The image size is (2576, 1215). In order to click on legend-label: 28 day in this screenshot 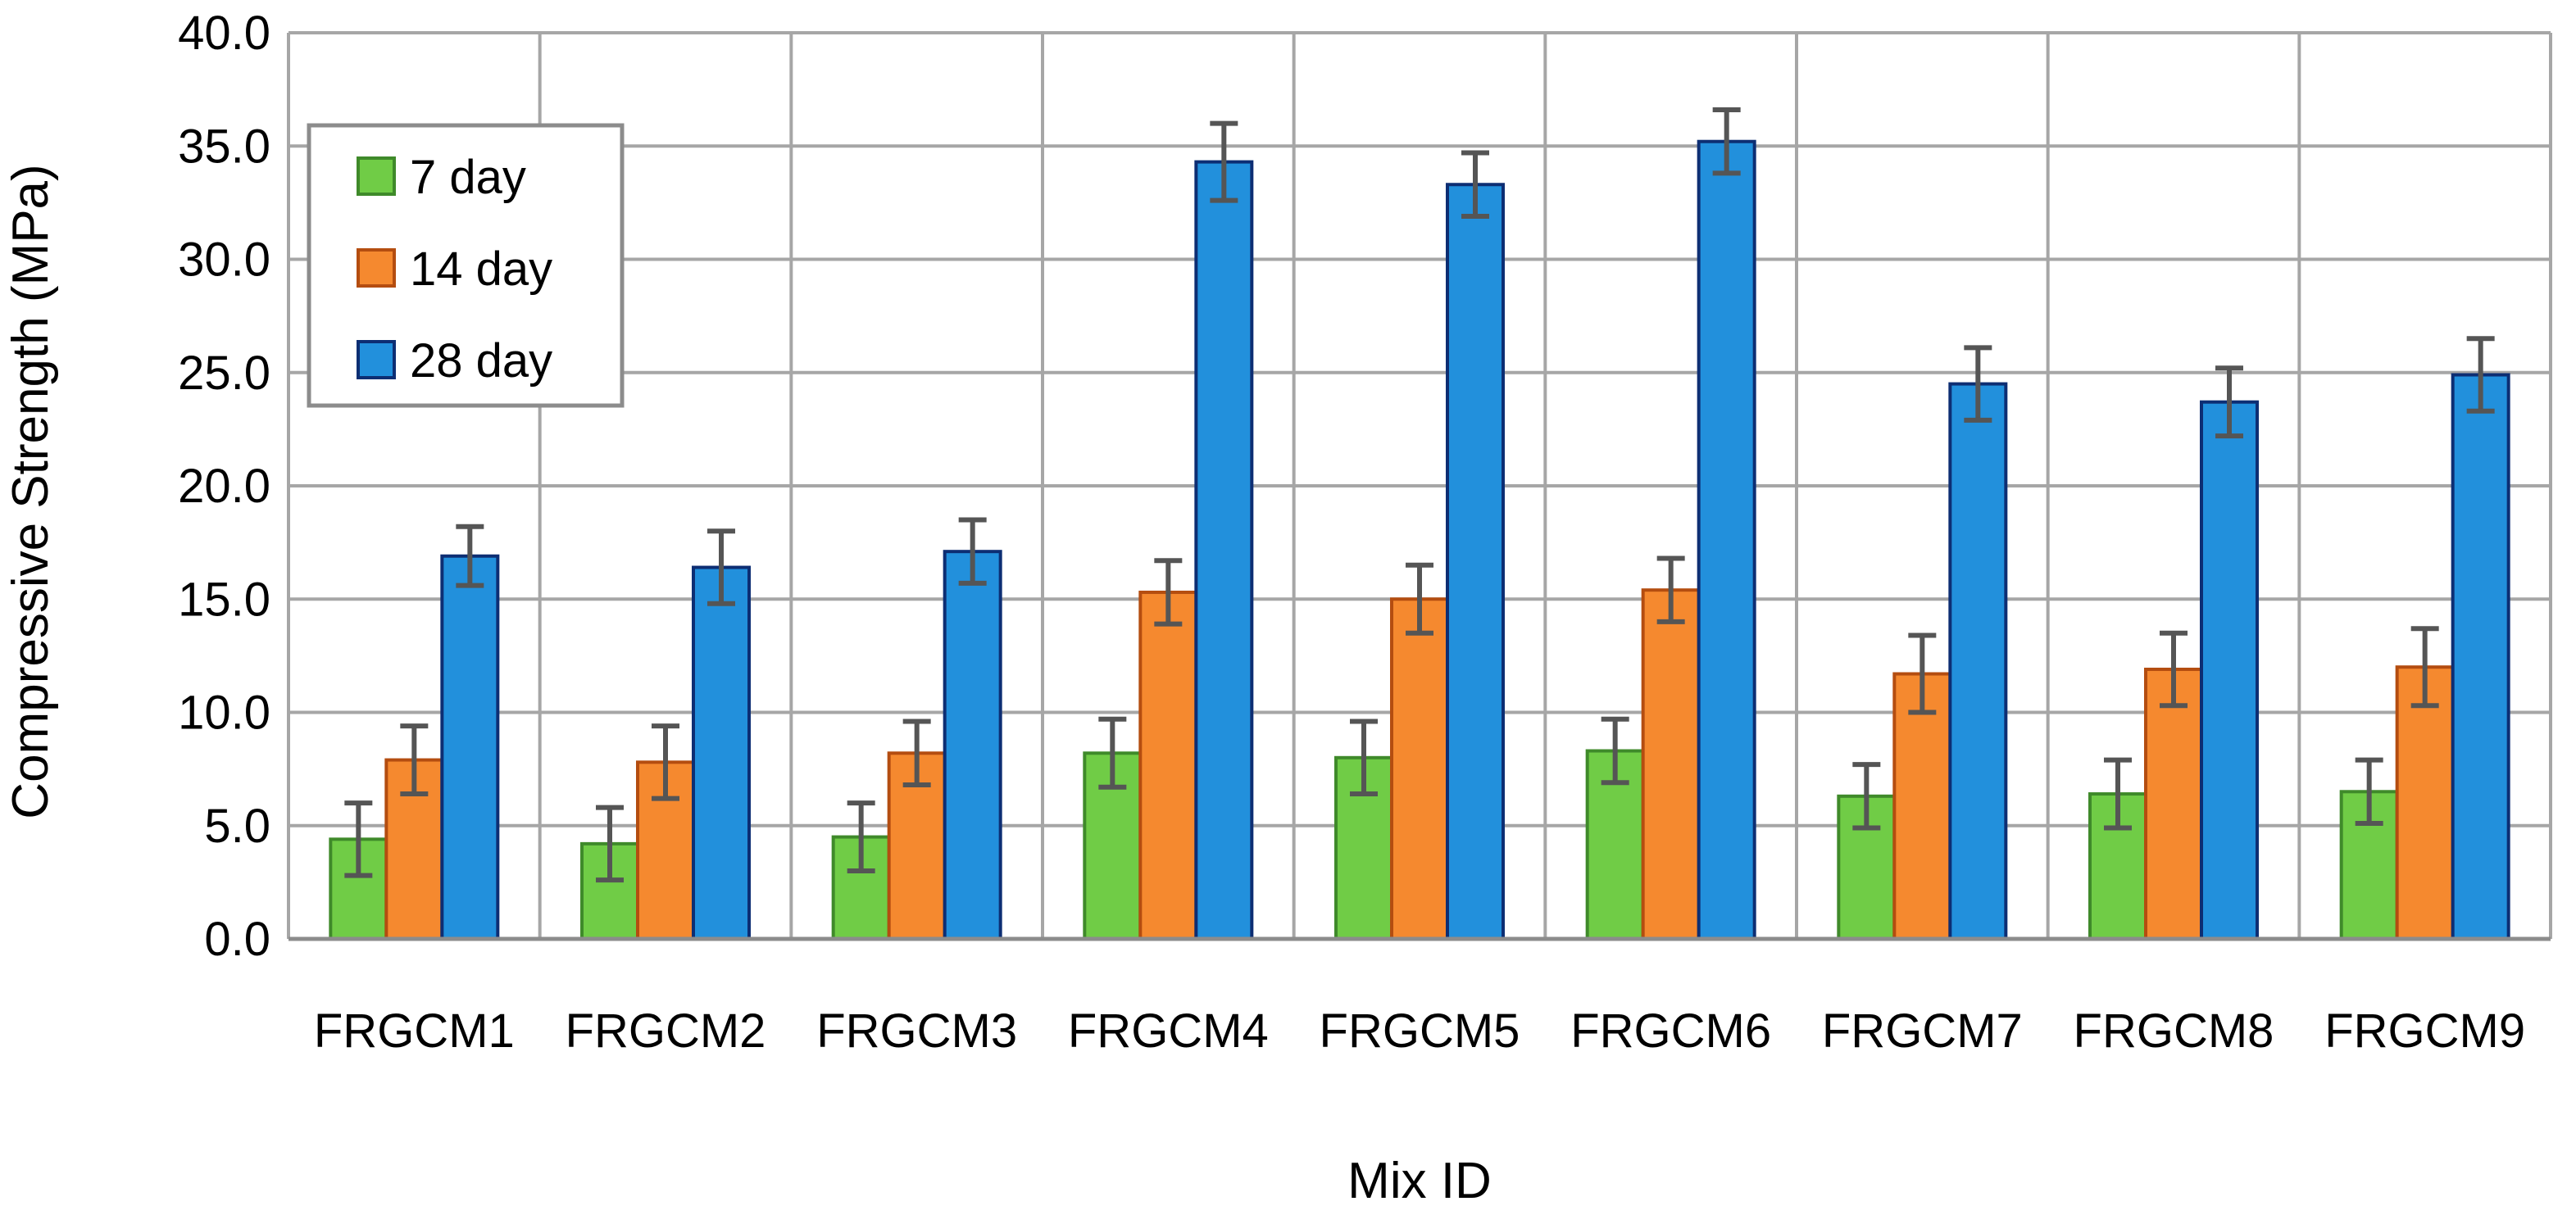, I will do `click(481, 361)`.